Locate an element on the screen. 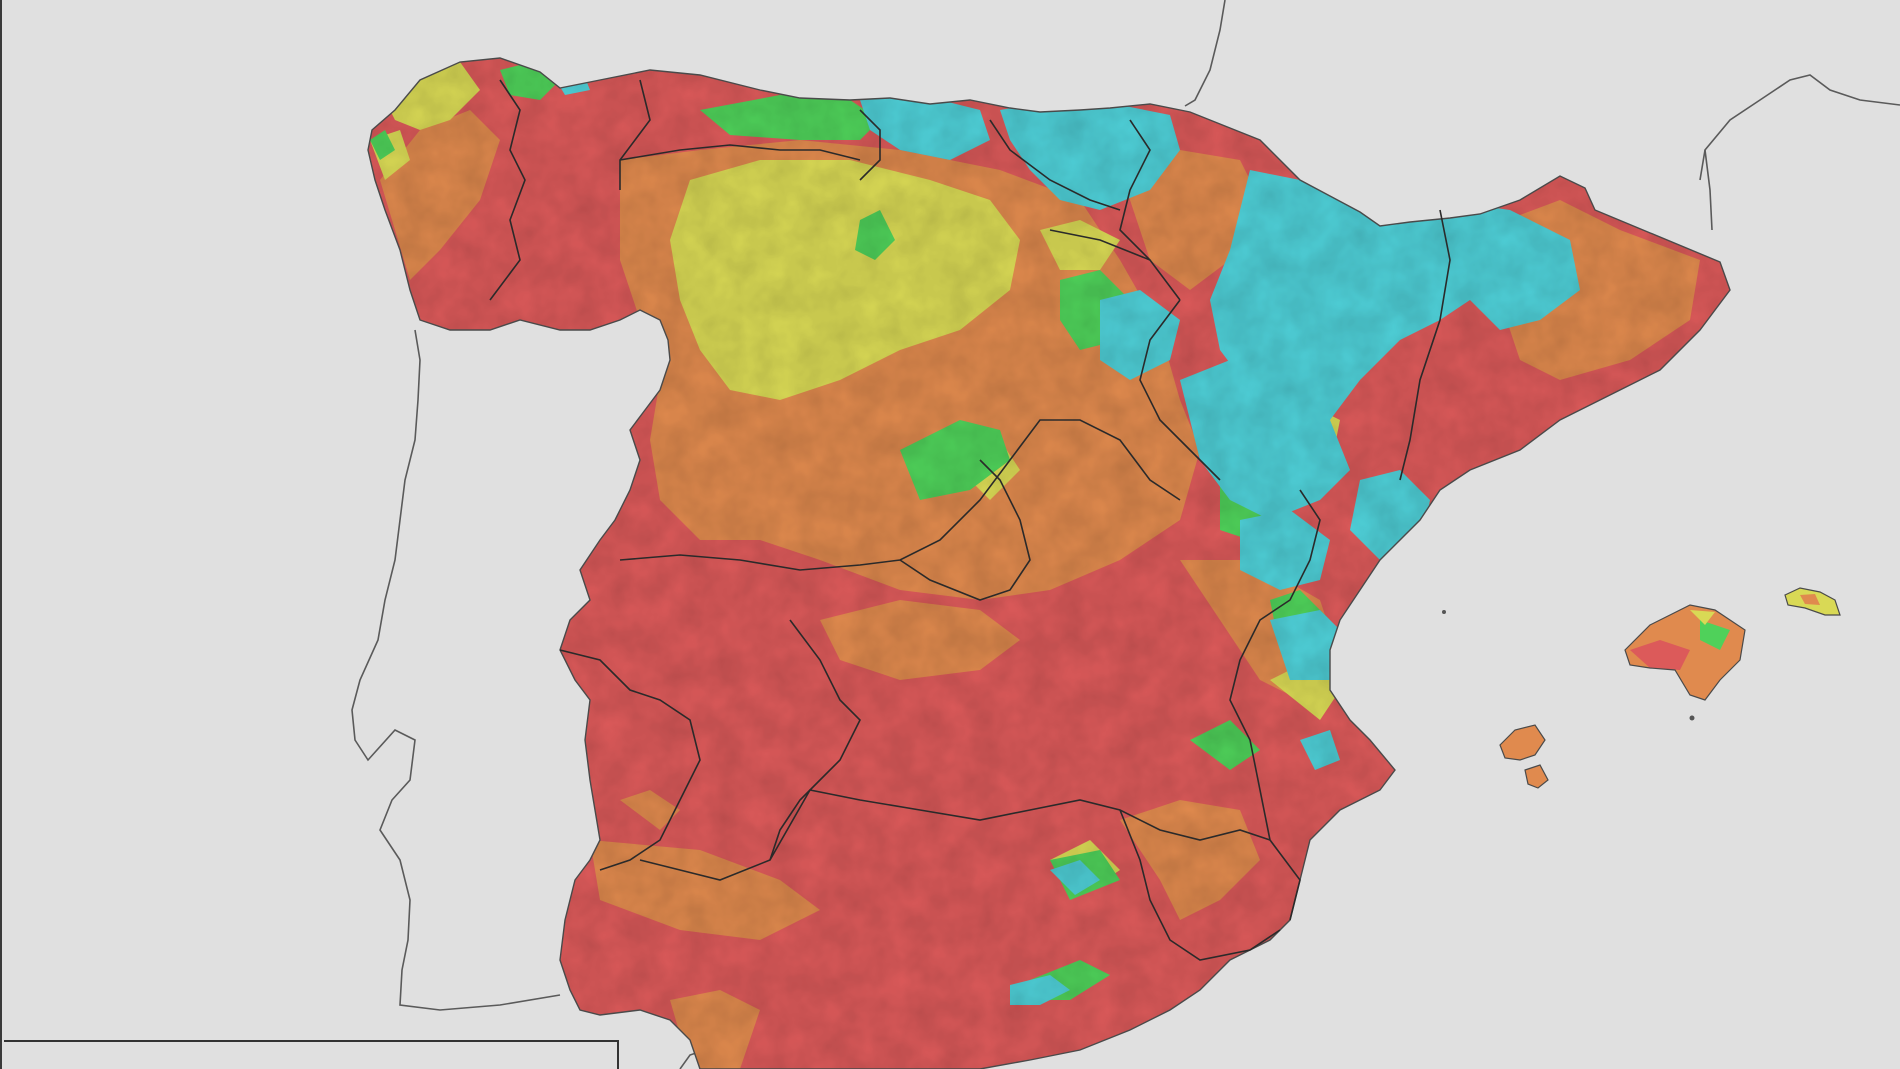  columbretes-islet is located at coordinates (1444, 612).